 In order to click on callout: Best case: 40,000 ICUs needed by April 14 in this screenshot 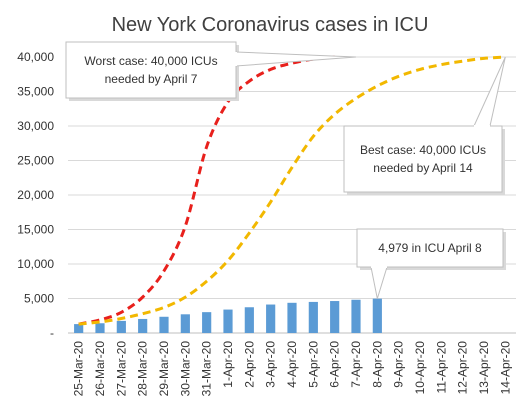, I will do `click(424, 125)`.